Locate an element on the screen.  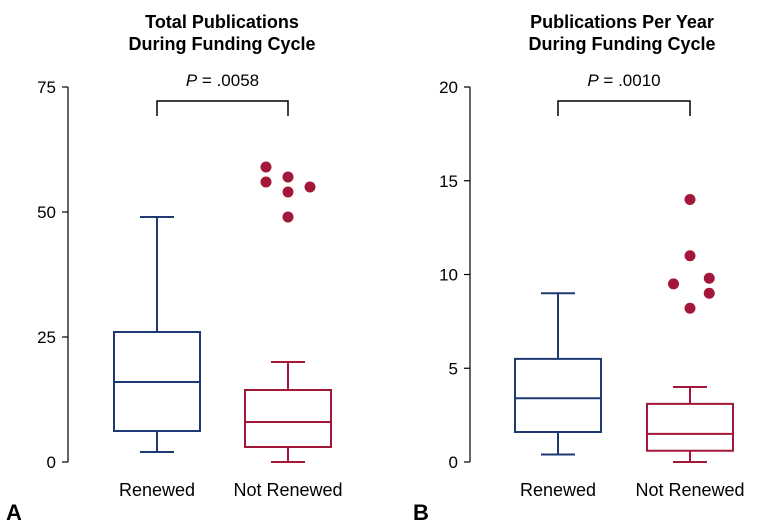
panel-a-y-tick-label-0: 0 is located at coordinates (51, 462).